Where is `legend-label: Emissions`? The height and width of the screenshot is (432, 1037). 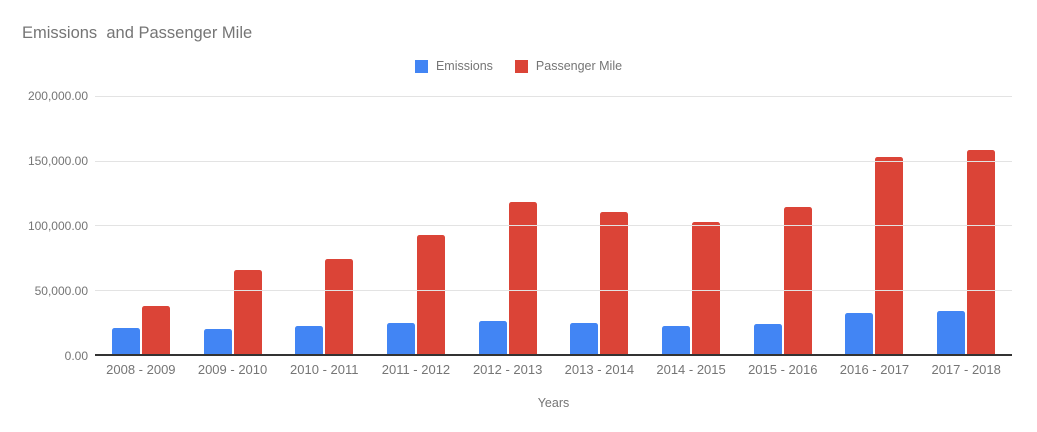 legend-label: Emissions is located at coordinates (464, 66).